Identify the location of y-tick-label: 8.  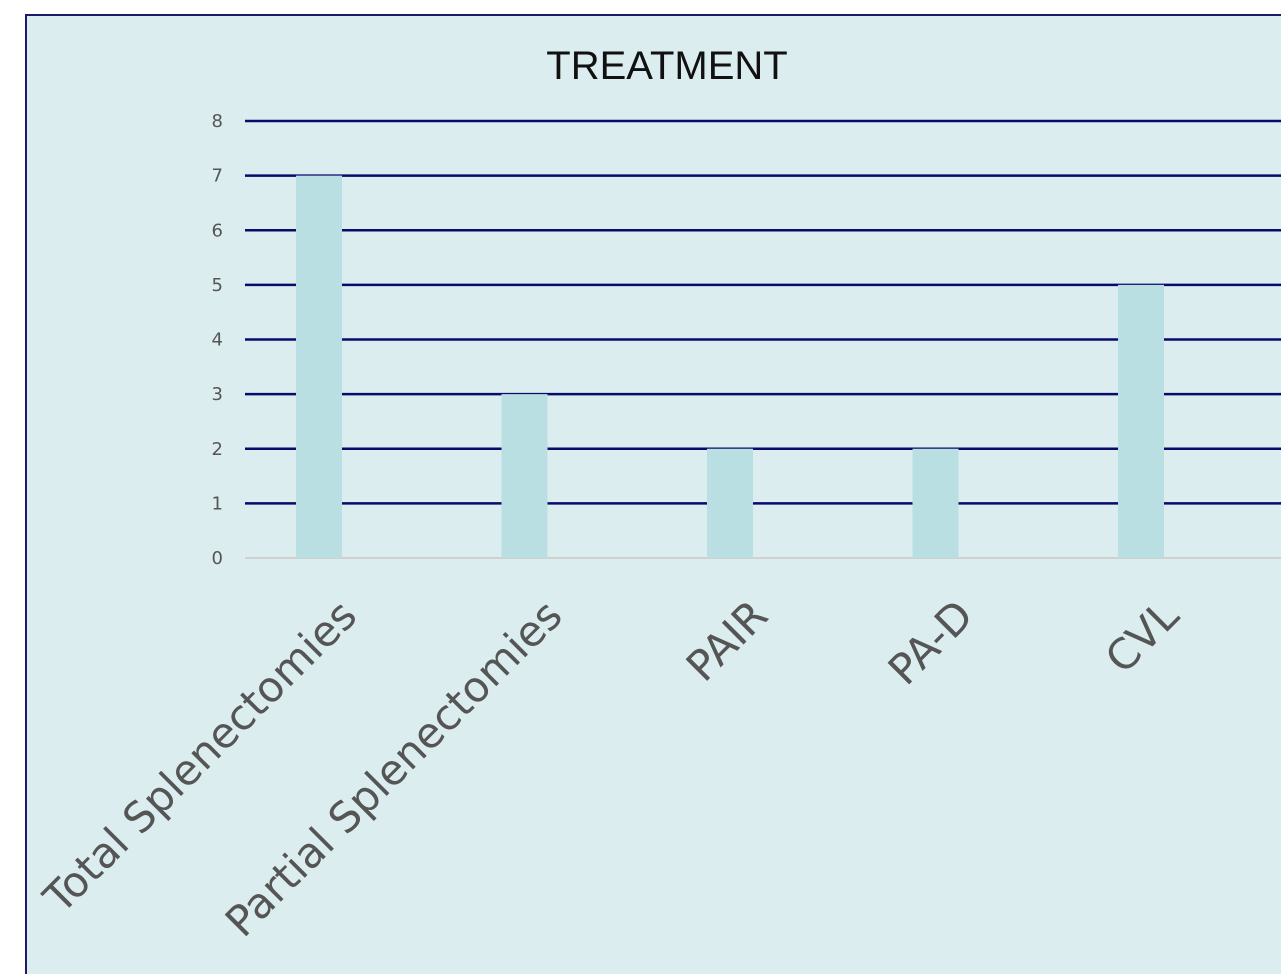
(217, 121).